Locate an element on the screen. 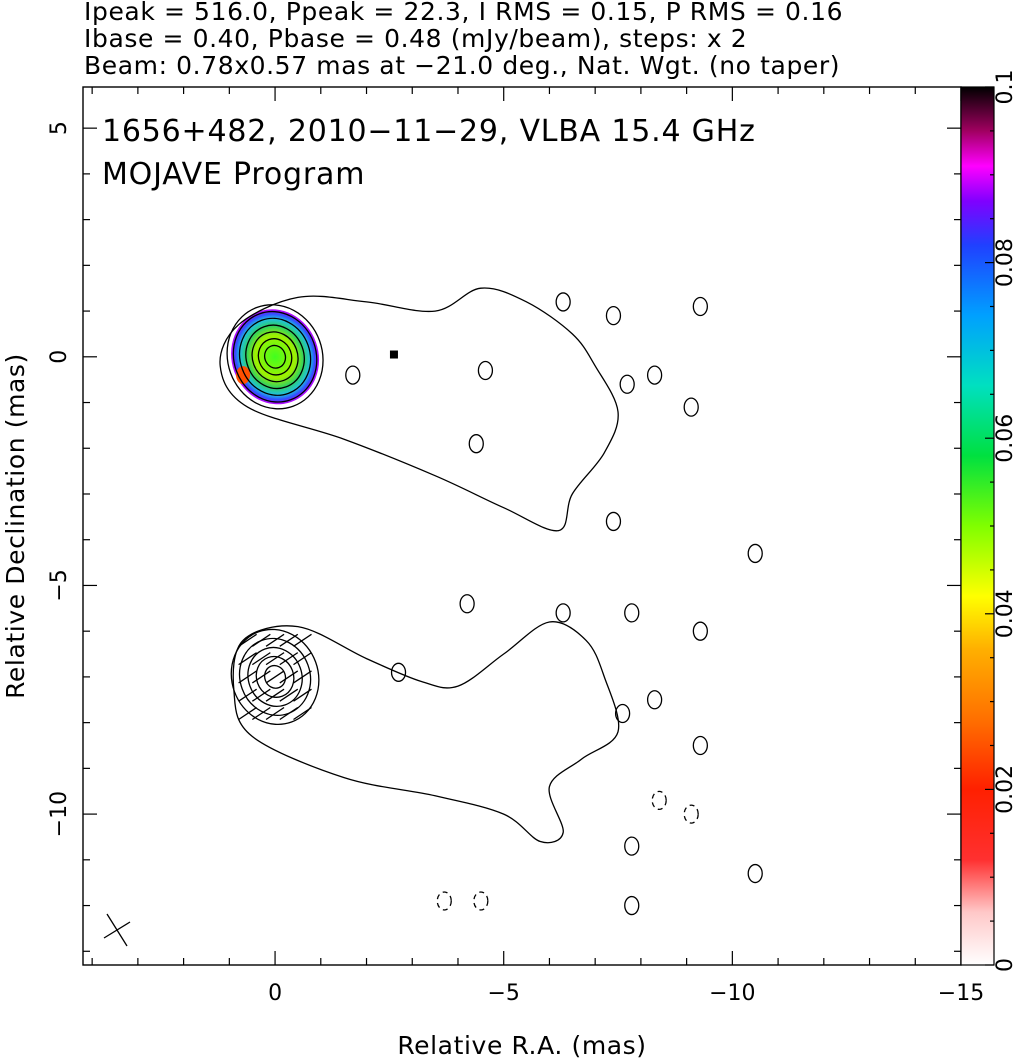 The height and width of the screenshot is (1061, 1022). data-marker is located at coordinates (393, 354).